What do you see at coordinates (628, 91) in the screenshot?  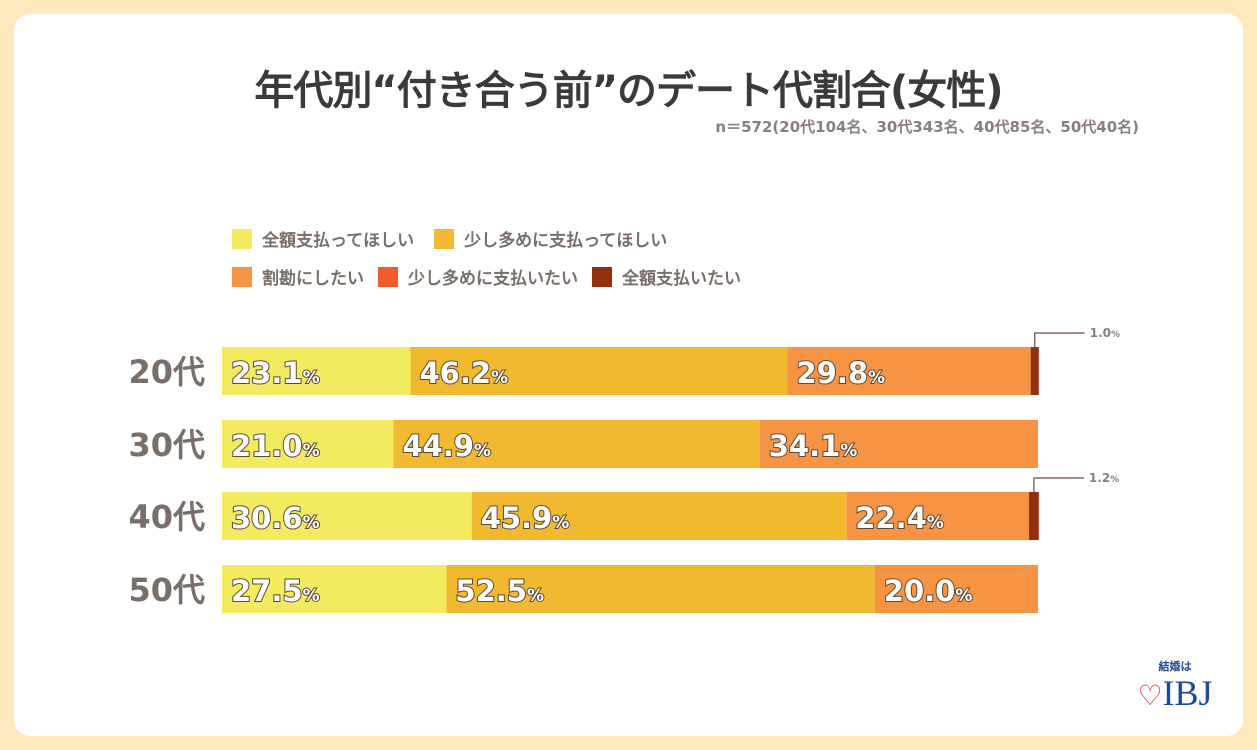 I see `chart-title: 年代別“付き合う前”のデート代割合(女性)` at bounding box center [628, 91].